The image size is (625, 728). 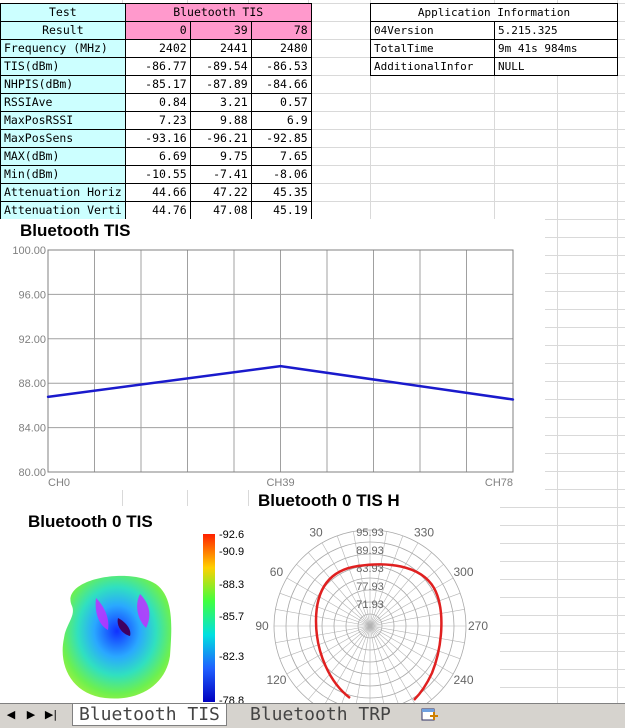 What do you see at coordinates (63, 138) in the screenshot?
I see `row-label-cell: MaxPosSens` at bounding box center [63, 138].